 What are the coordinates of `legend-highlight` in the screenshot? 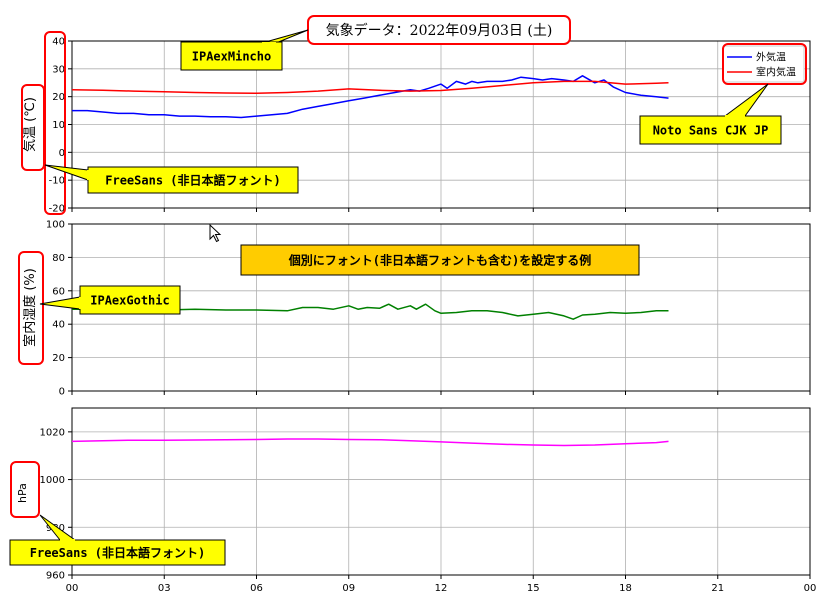 It's located at (764, 64).